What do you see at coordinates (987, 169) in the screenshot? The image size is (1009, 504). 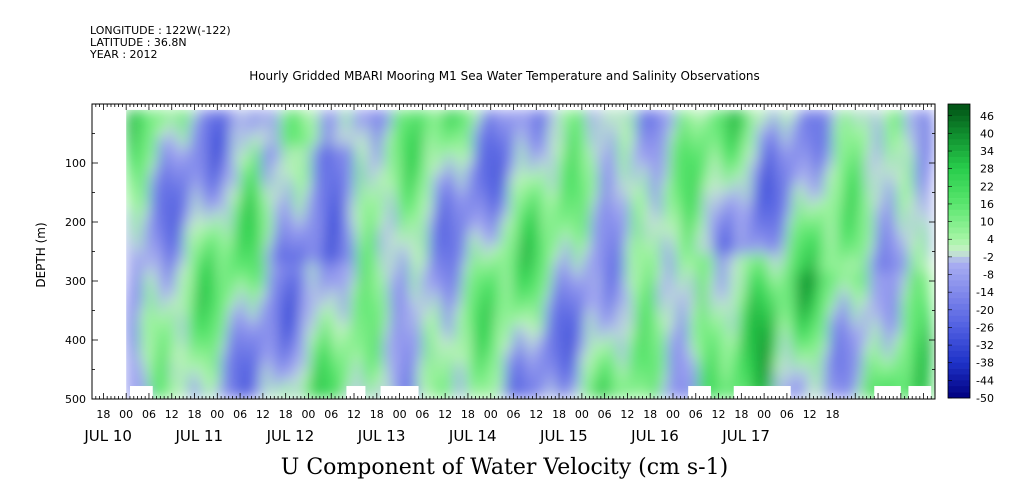 I see `colorbar-tick-label: 28` at bounding box center [987, 169].